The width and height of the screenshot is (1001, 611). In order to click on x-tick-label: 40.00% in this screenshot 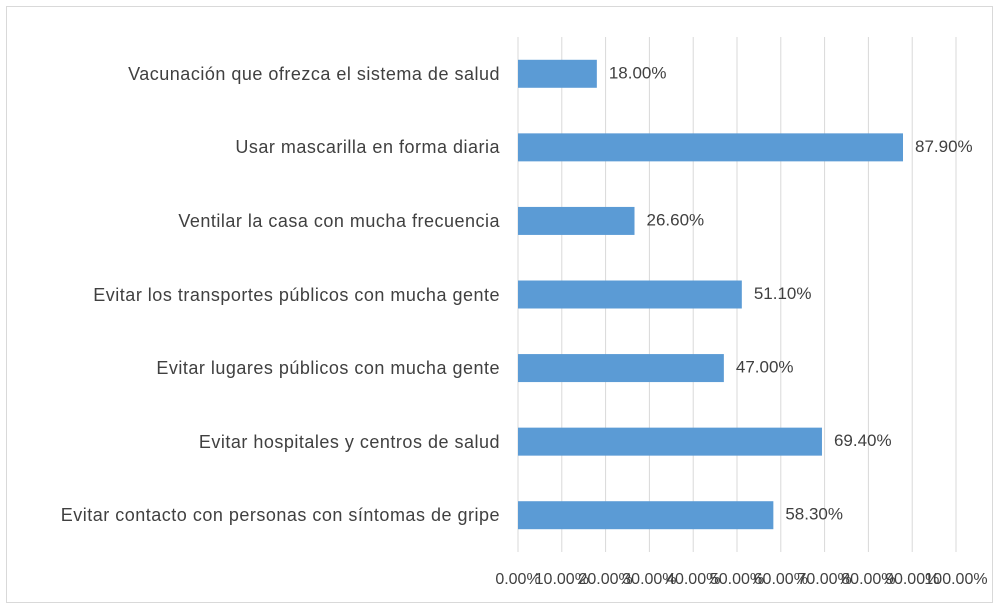, I will do `click(693, 579)`.